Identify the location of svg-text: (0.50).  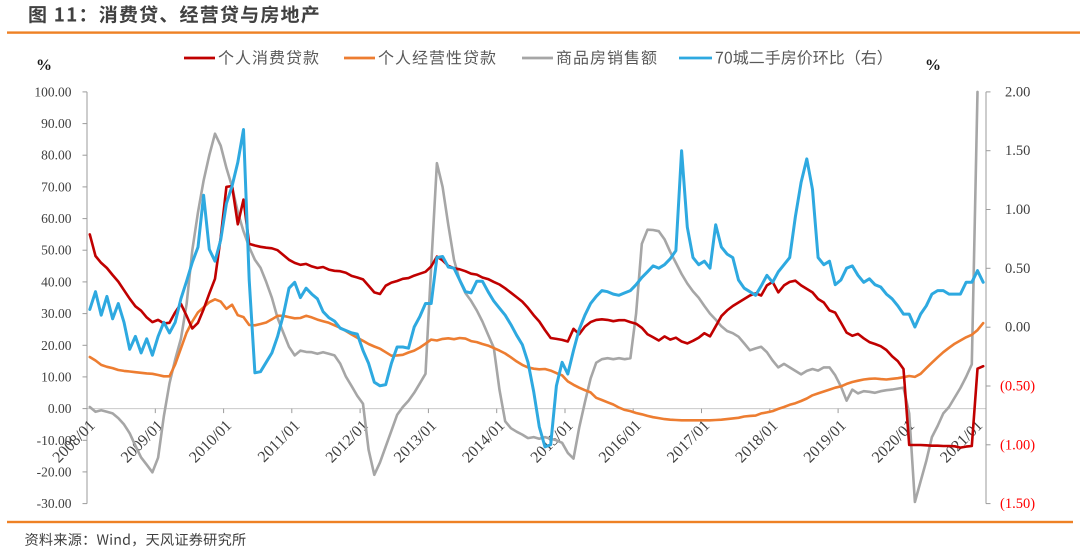
(1017, 387).